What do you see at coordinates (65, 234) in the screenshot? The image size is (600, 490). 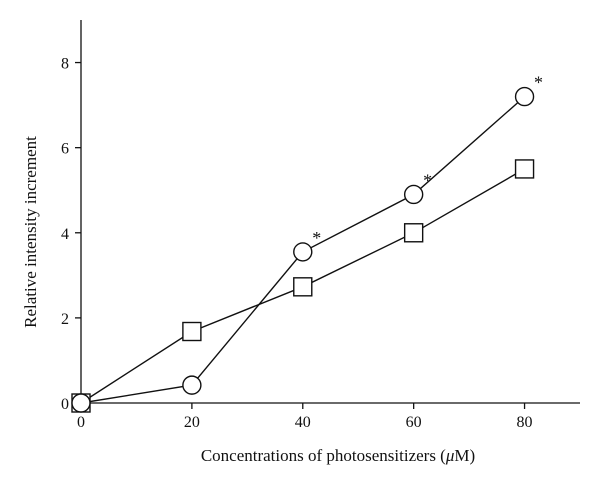 I see `y-tick-label: 4` at bounding box center [65, 234].